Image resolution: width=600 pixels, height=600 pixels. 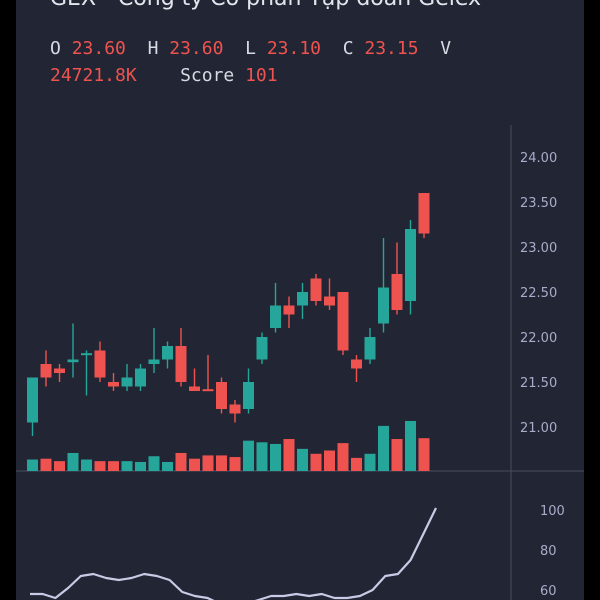 I want to click on price-tick-label: 24.00, so click(x=538, y=158).